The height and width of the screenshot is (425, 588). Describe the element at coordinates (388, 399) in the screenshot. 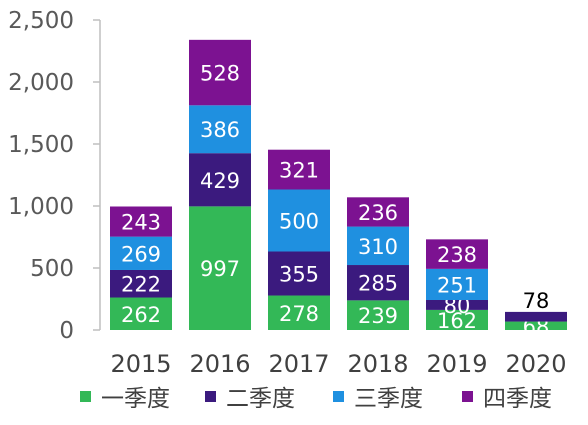

I see `legend-label: 三季度` at that location.